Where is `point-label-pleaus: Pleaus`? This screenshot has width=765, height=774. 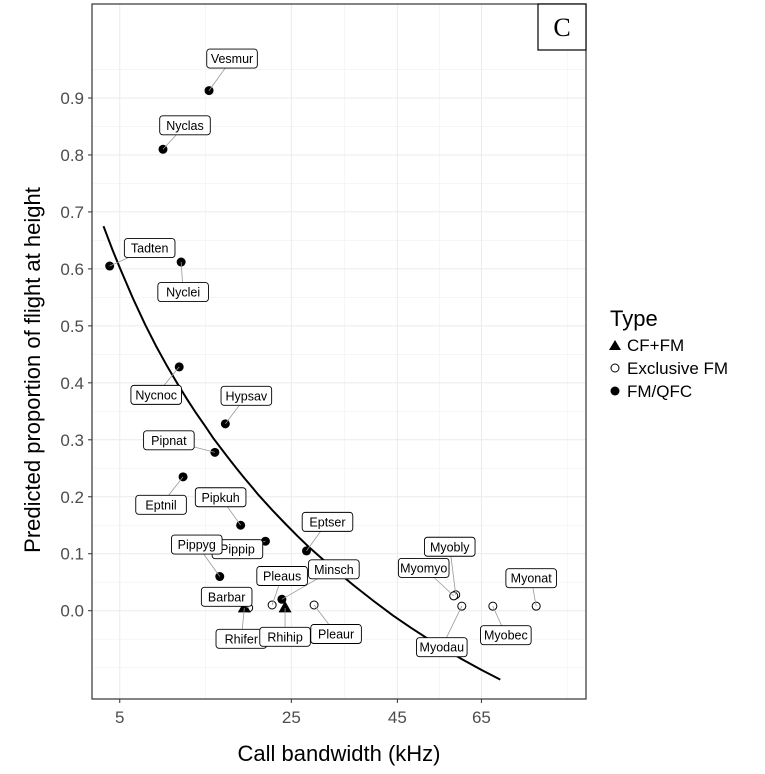
point-label-pleaus: Pleaus is located at coordinates (282, 577).